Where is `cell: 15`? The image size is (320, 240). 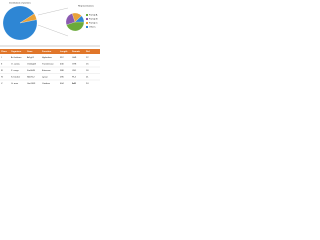 cell: 15 is located at coordinates (87, 64).